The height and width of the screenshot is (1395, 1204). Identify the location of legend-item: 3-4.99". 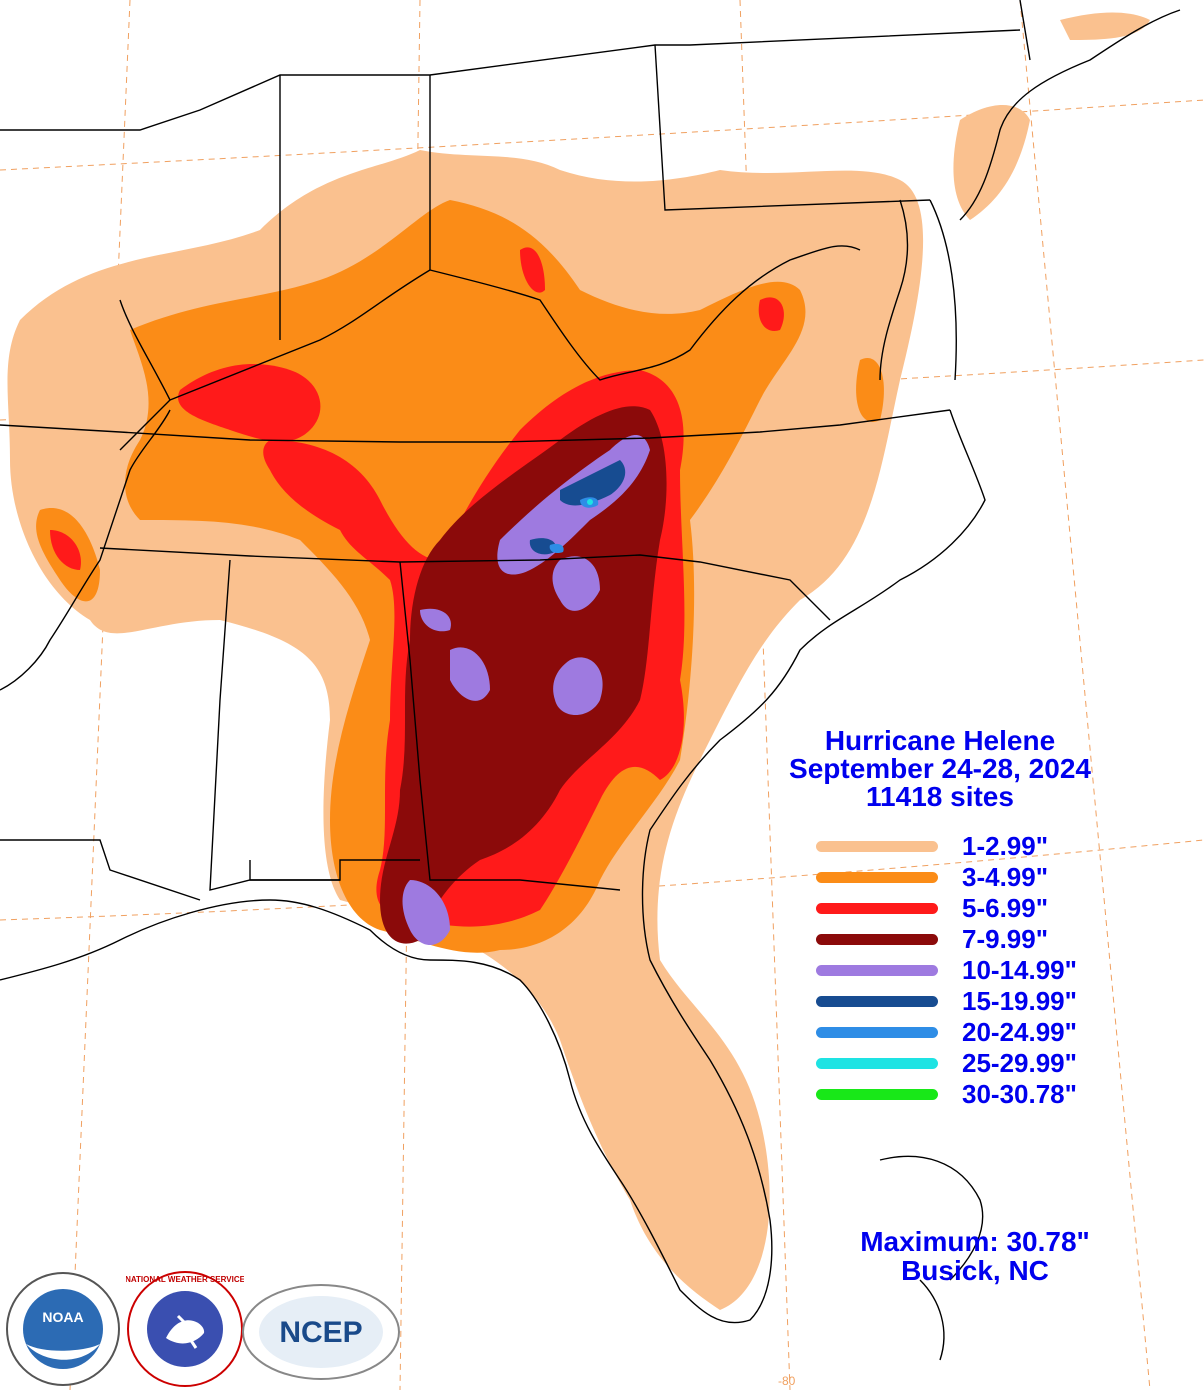
(972, 878).